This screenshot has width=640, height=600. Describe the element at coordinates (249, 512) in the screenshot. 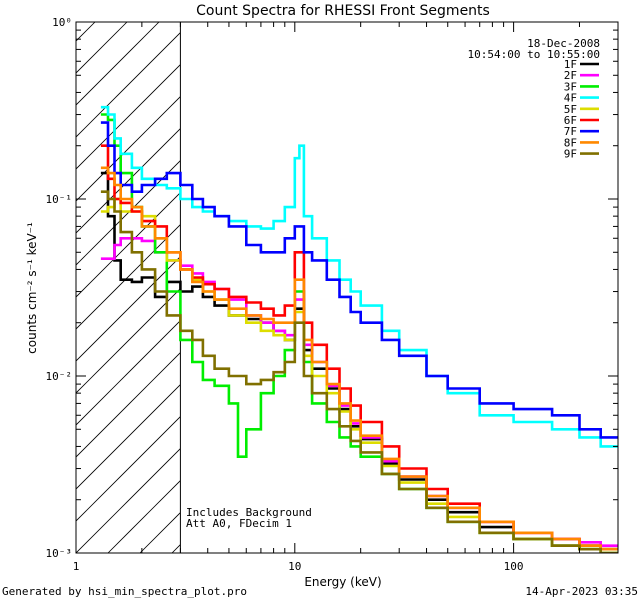

I see `annotation-background: Includes Background` at that location.